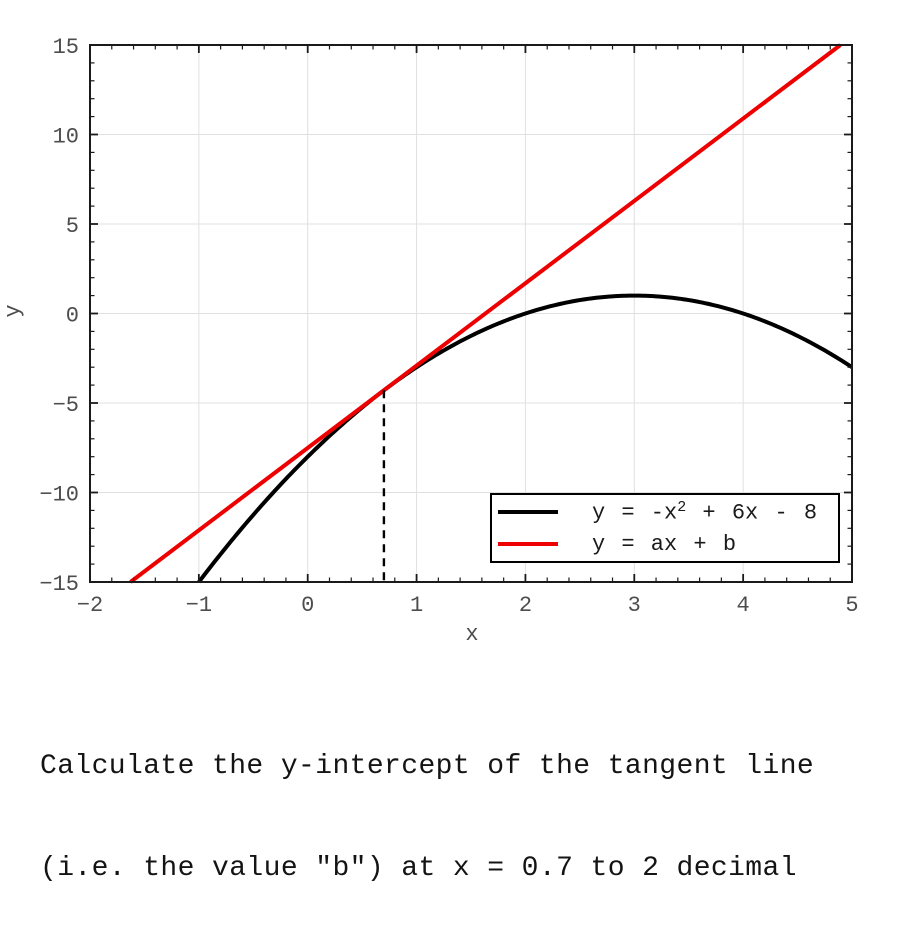 The image size is (900, 930). I want to click on legend: y = -x2 + 6x - 8 y = ax + b, so click(665, 528).